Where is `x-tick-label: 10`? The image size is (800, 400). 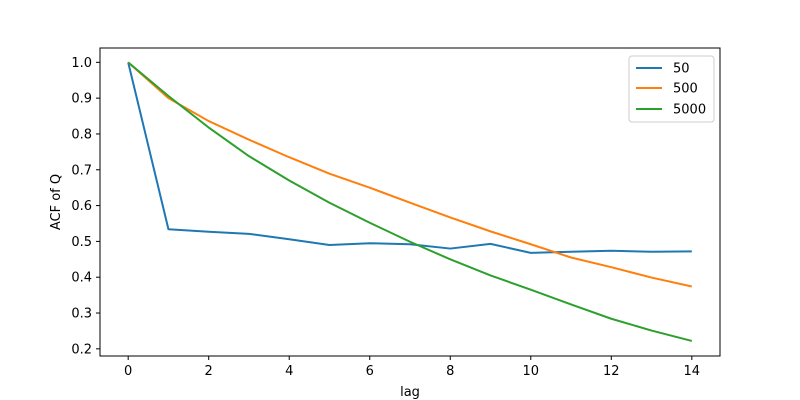
x-tick-label: 10 is located at coordinates (531, 371).